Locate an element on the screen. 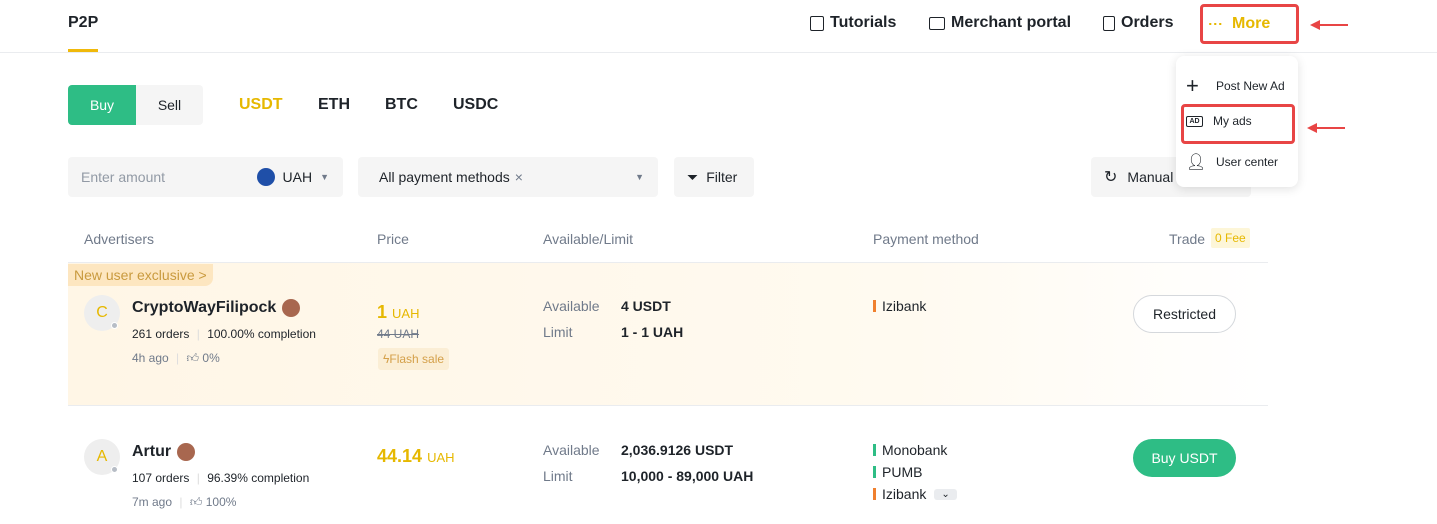  order-stats: 107 orders | 96.39% completion is located at coordinates (221, 478).